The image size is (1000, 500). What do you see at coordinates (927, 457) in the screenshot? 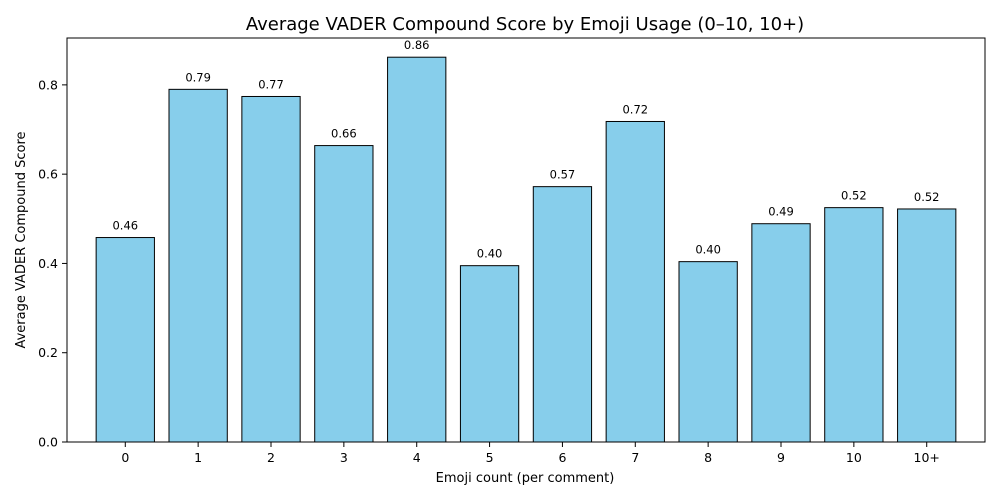
I see `x-tick-label: 10+` at bounding box center [927, 457].